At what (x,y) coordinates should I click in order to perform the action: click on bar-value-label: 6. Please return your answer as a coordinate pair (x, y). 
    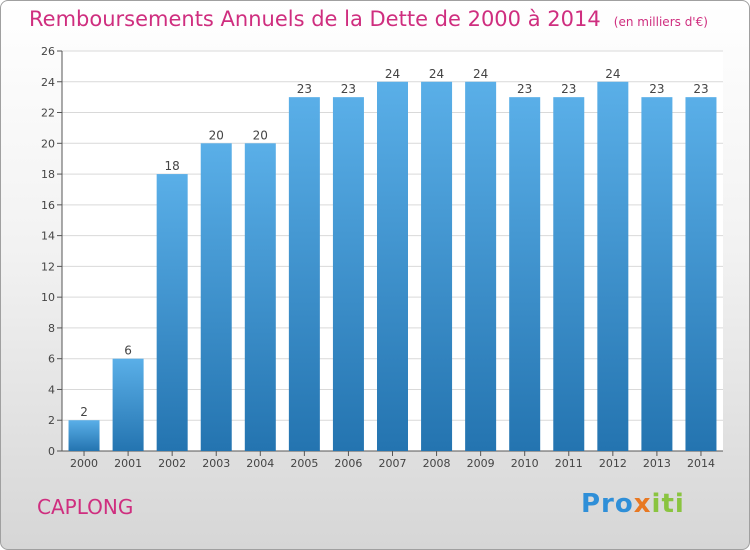
    Looking at the image, I should click on (128, 351).